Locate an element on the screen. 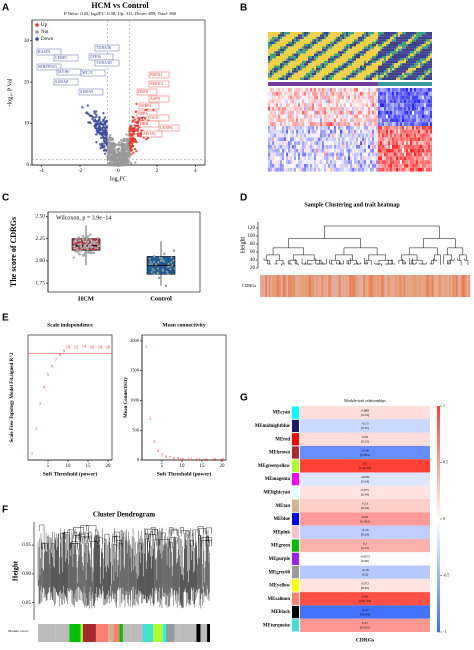 The width and height of the screenshot is (474, 650). correlation-cell is located at coordinates (365, 612).